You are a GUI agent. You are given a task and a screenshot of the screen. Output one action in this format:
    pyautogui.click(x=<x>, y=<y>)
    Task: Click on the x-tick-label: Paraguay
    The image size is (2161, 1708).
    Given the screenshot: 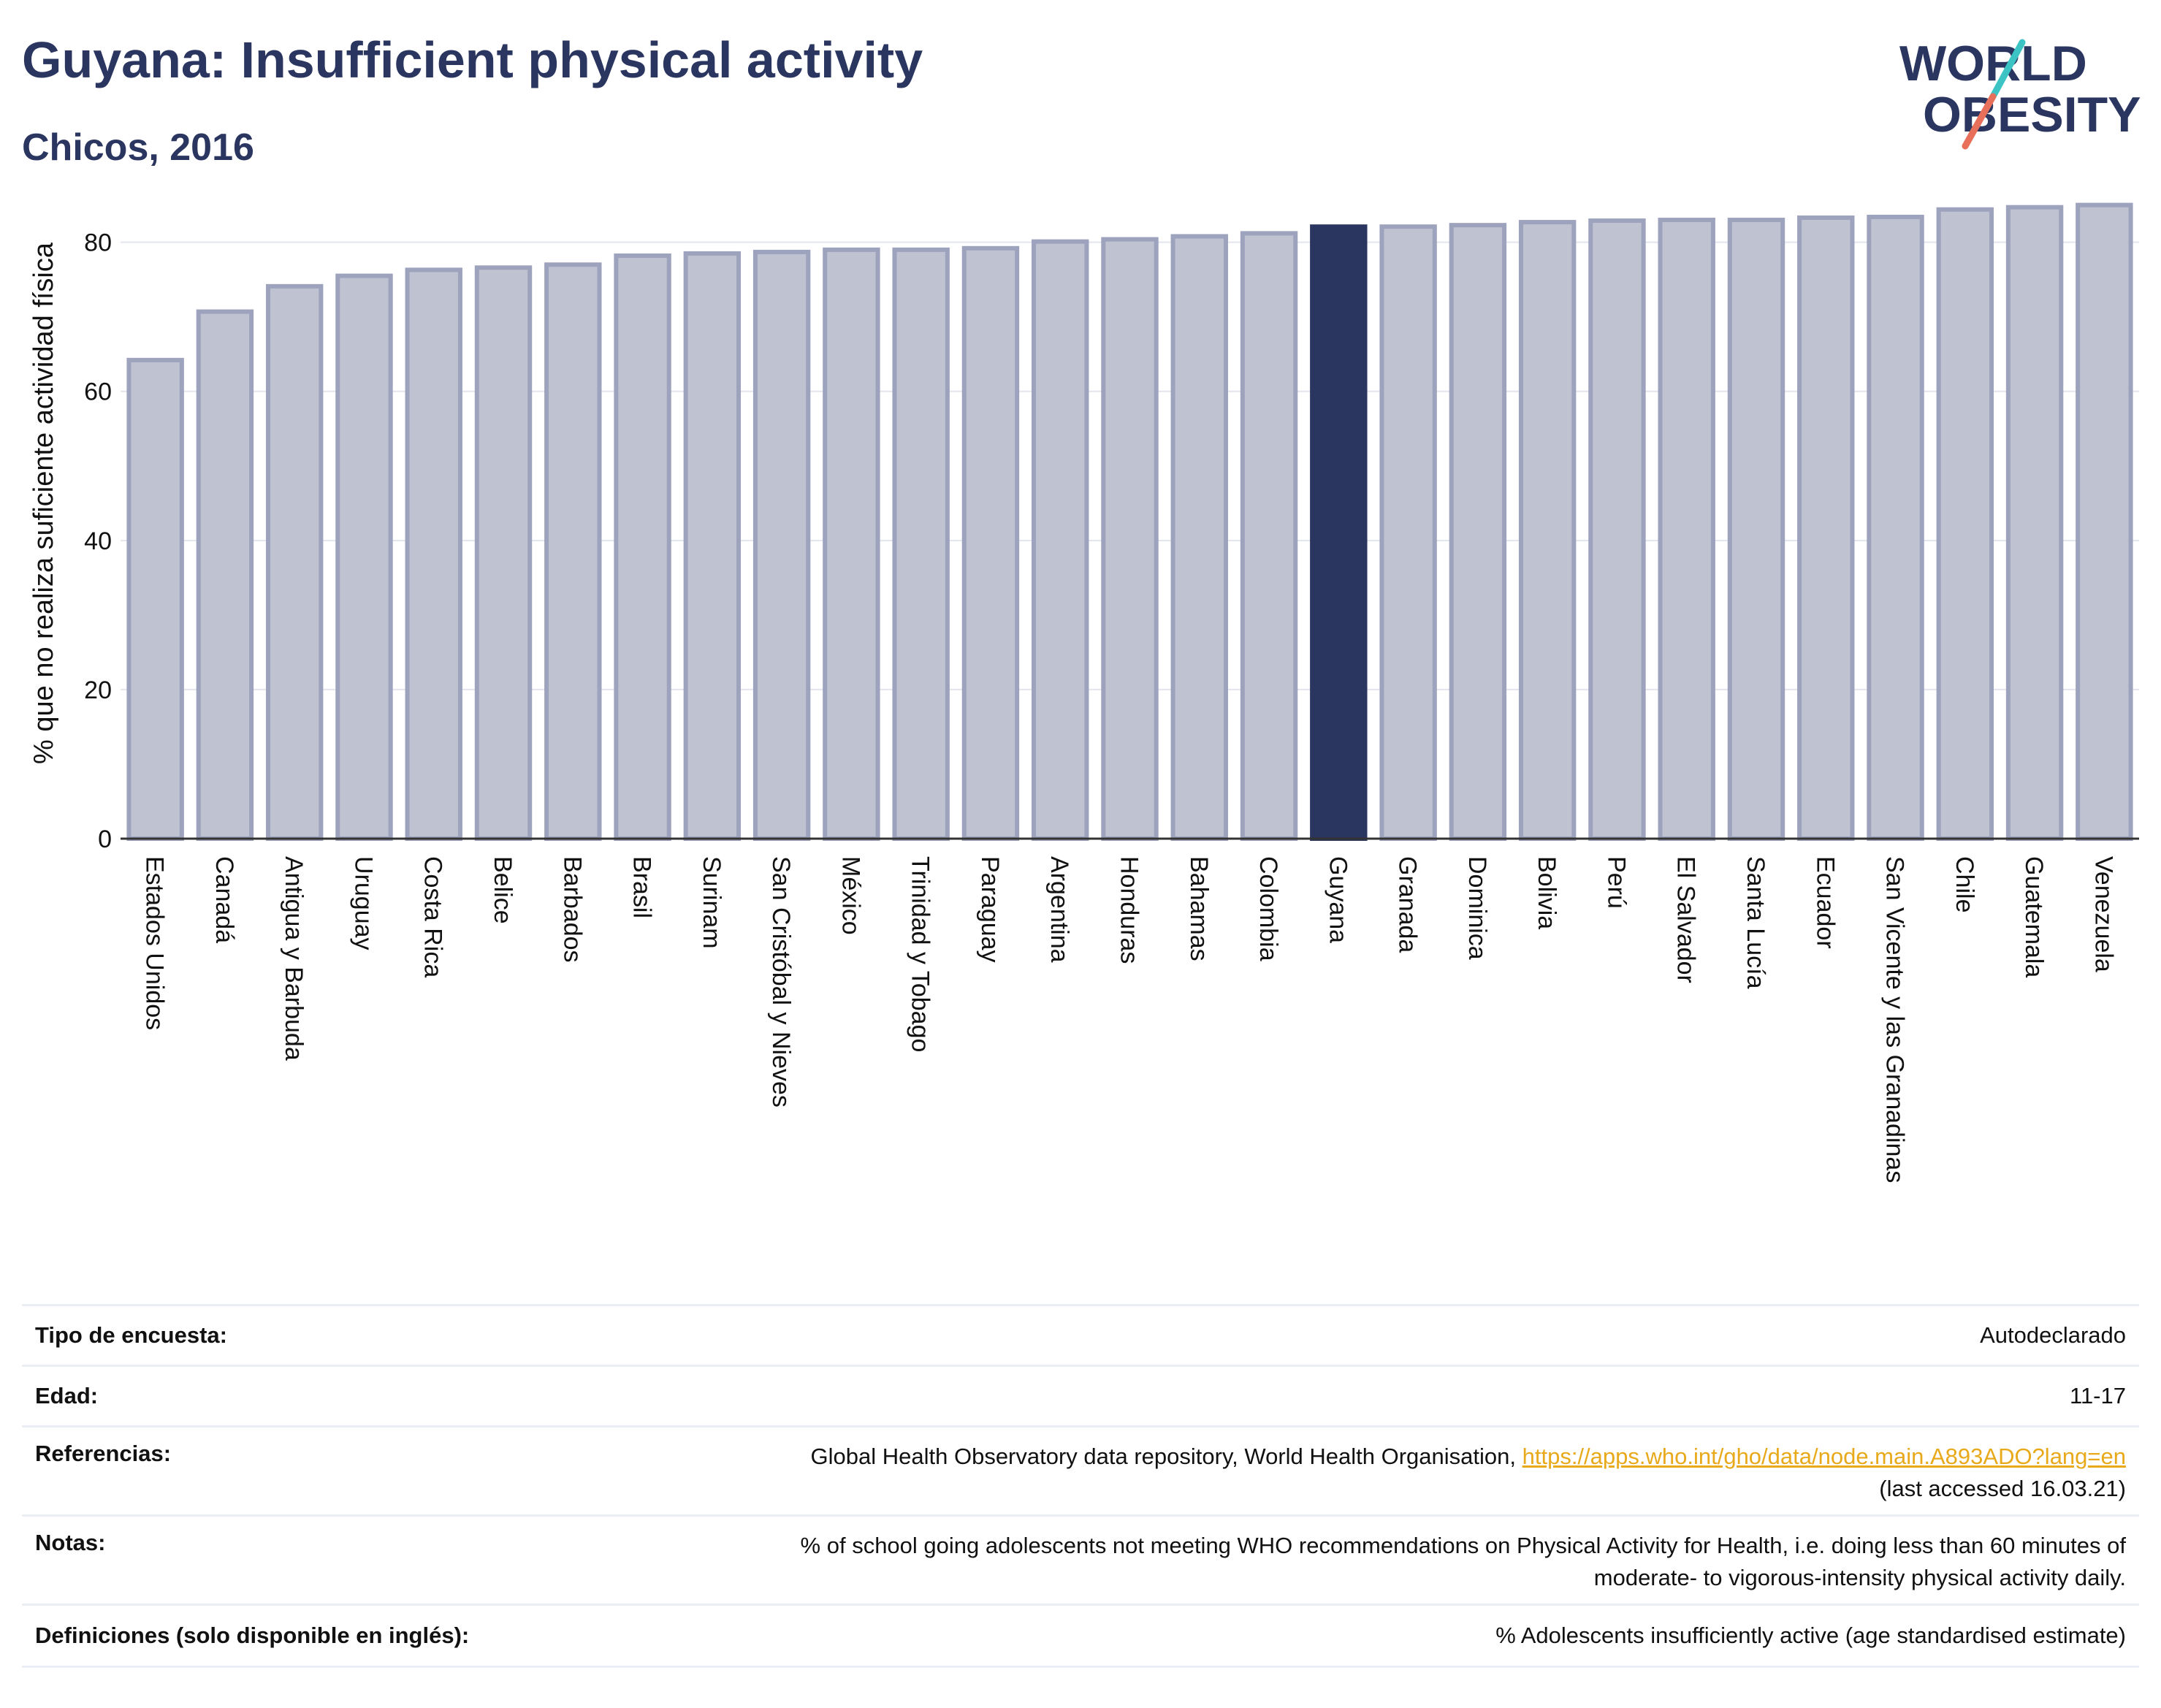 What is the action you would take?
    pyautogui.click(x=990, y=910)
    